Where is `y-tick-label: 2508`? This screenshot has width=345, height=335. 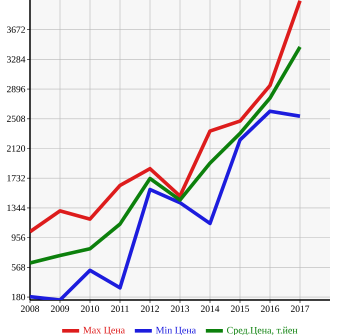
y-tick-label: 2508 is located at coordinates (16, 119).